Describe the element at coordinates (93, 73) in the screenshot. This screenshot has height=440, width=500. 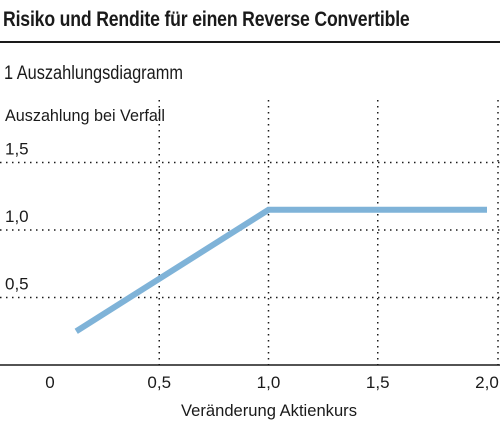
I see `chart-subtitle: 1 Auszahlungsdiagramm` at that location.